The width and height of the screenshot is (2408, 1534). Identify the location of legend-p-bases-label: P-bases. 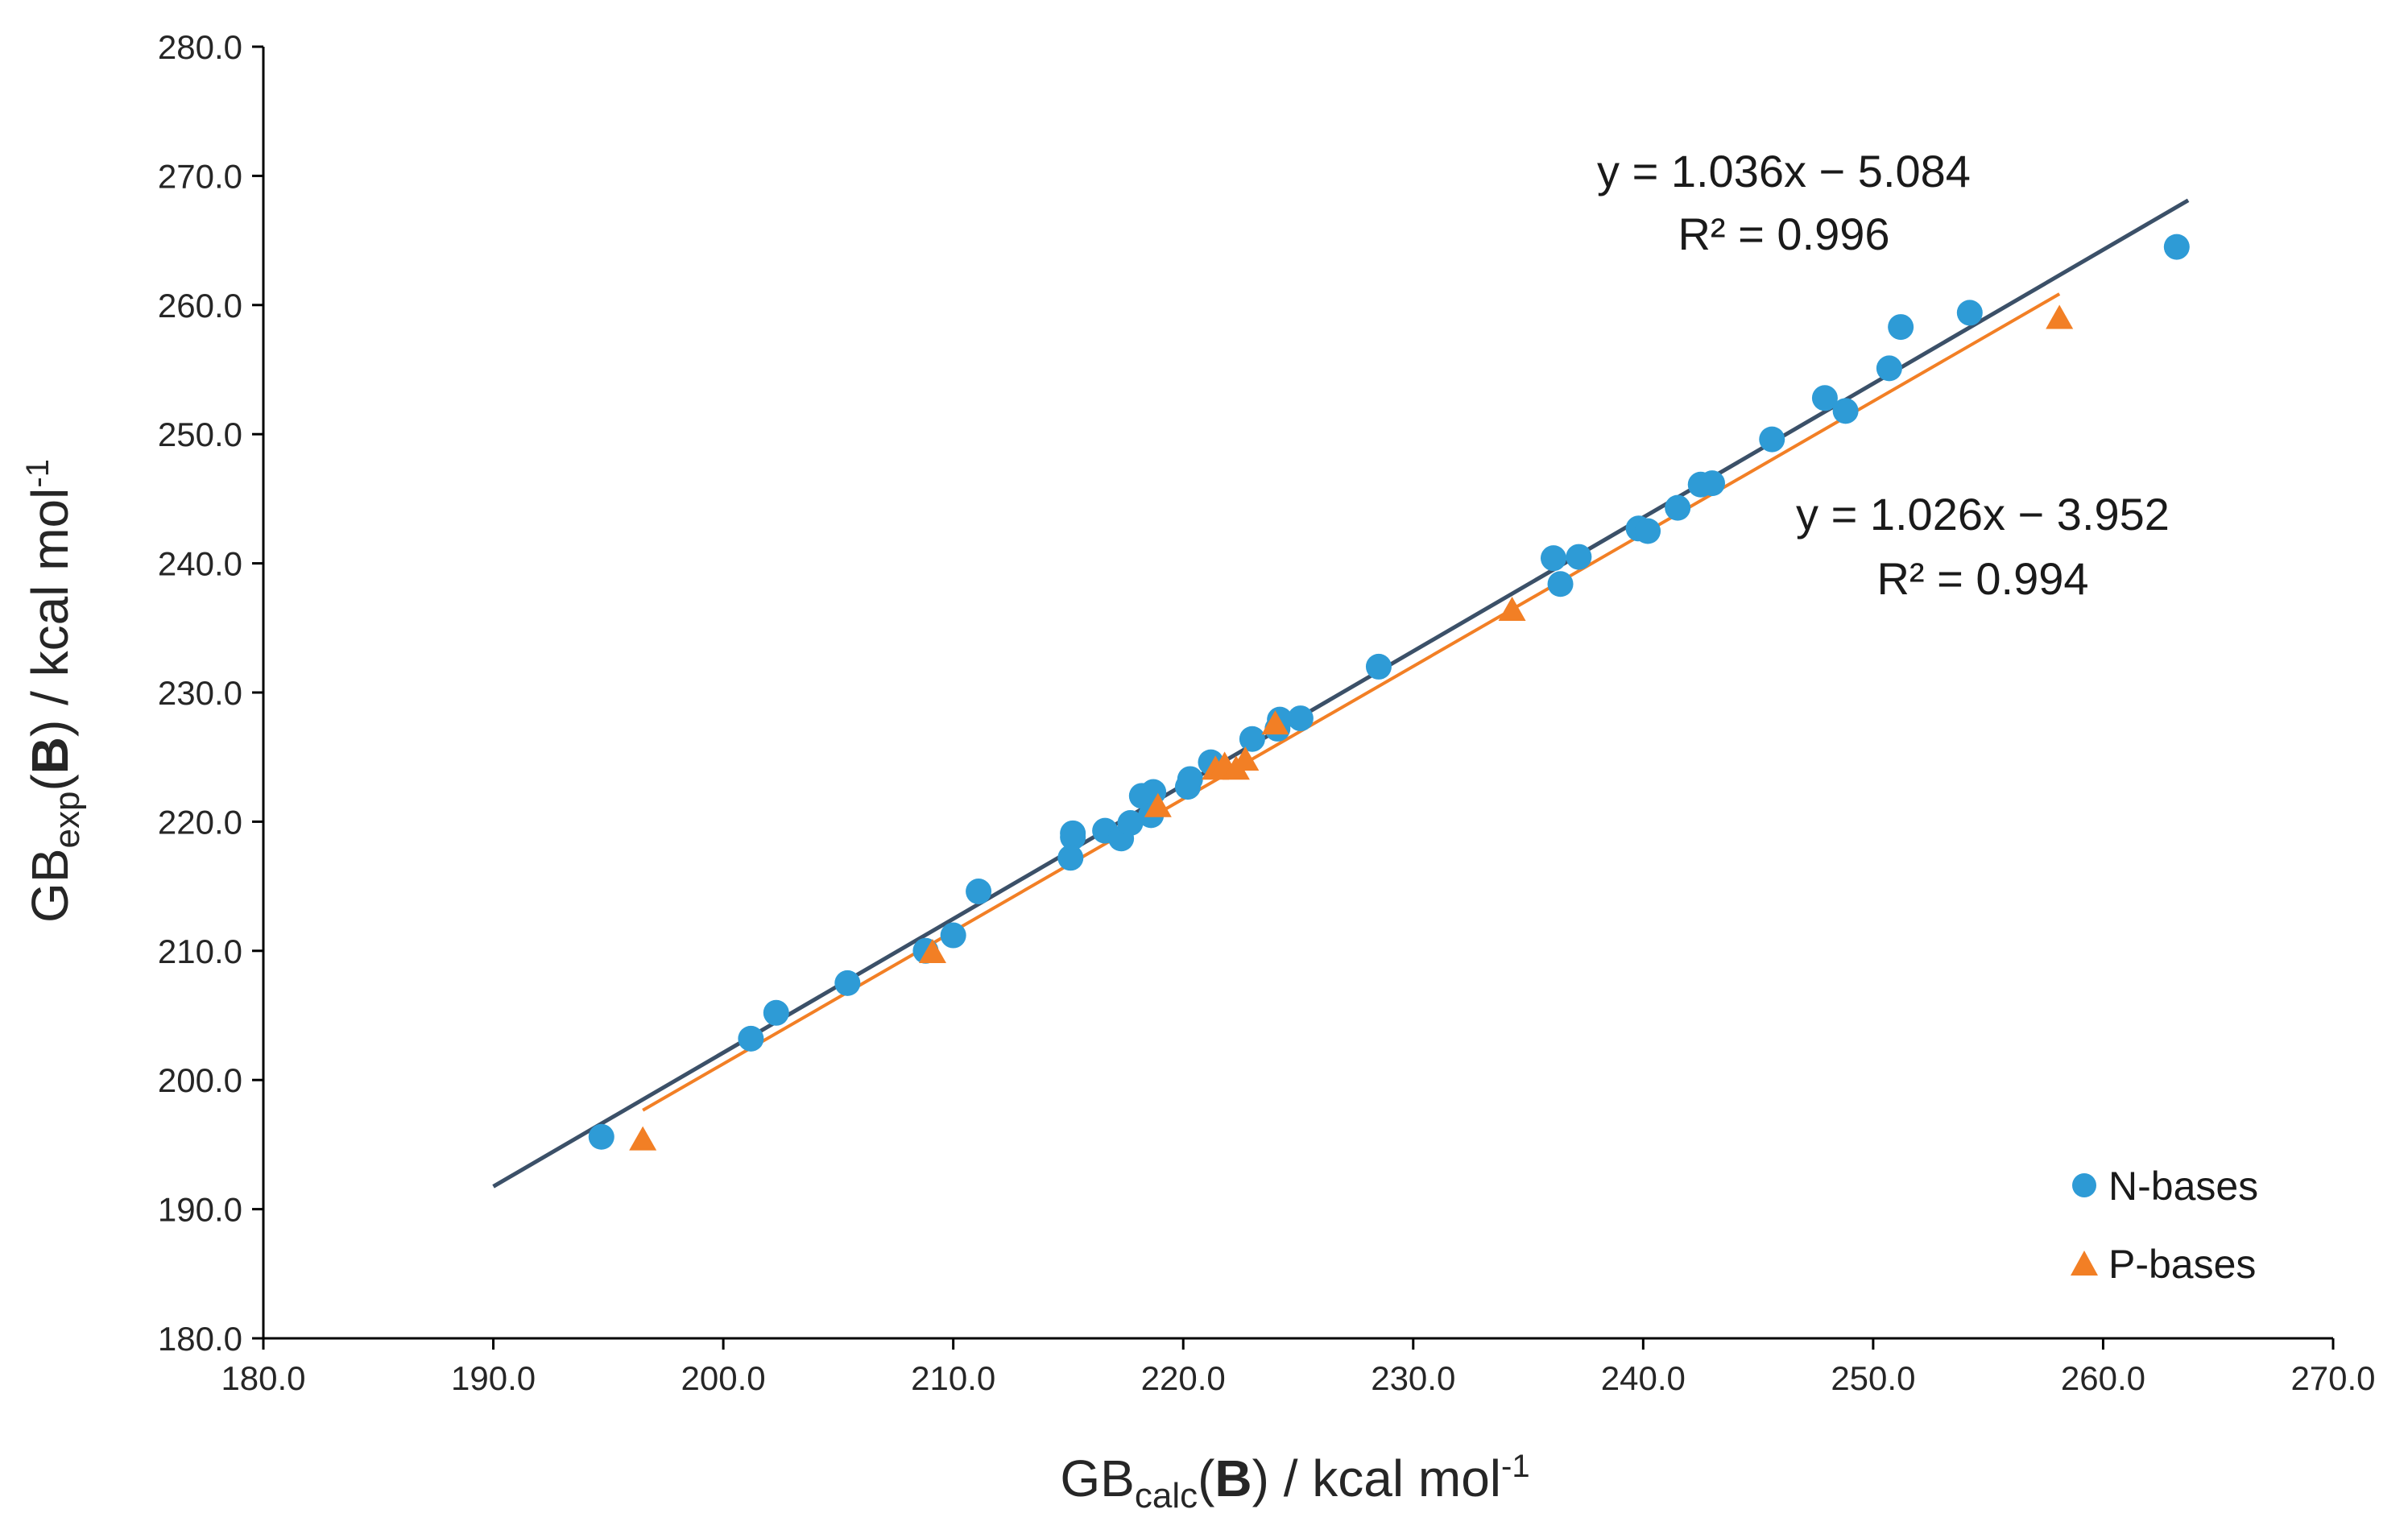
(2182, 1264).